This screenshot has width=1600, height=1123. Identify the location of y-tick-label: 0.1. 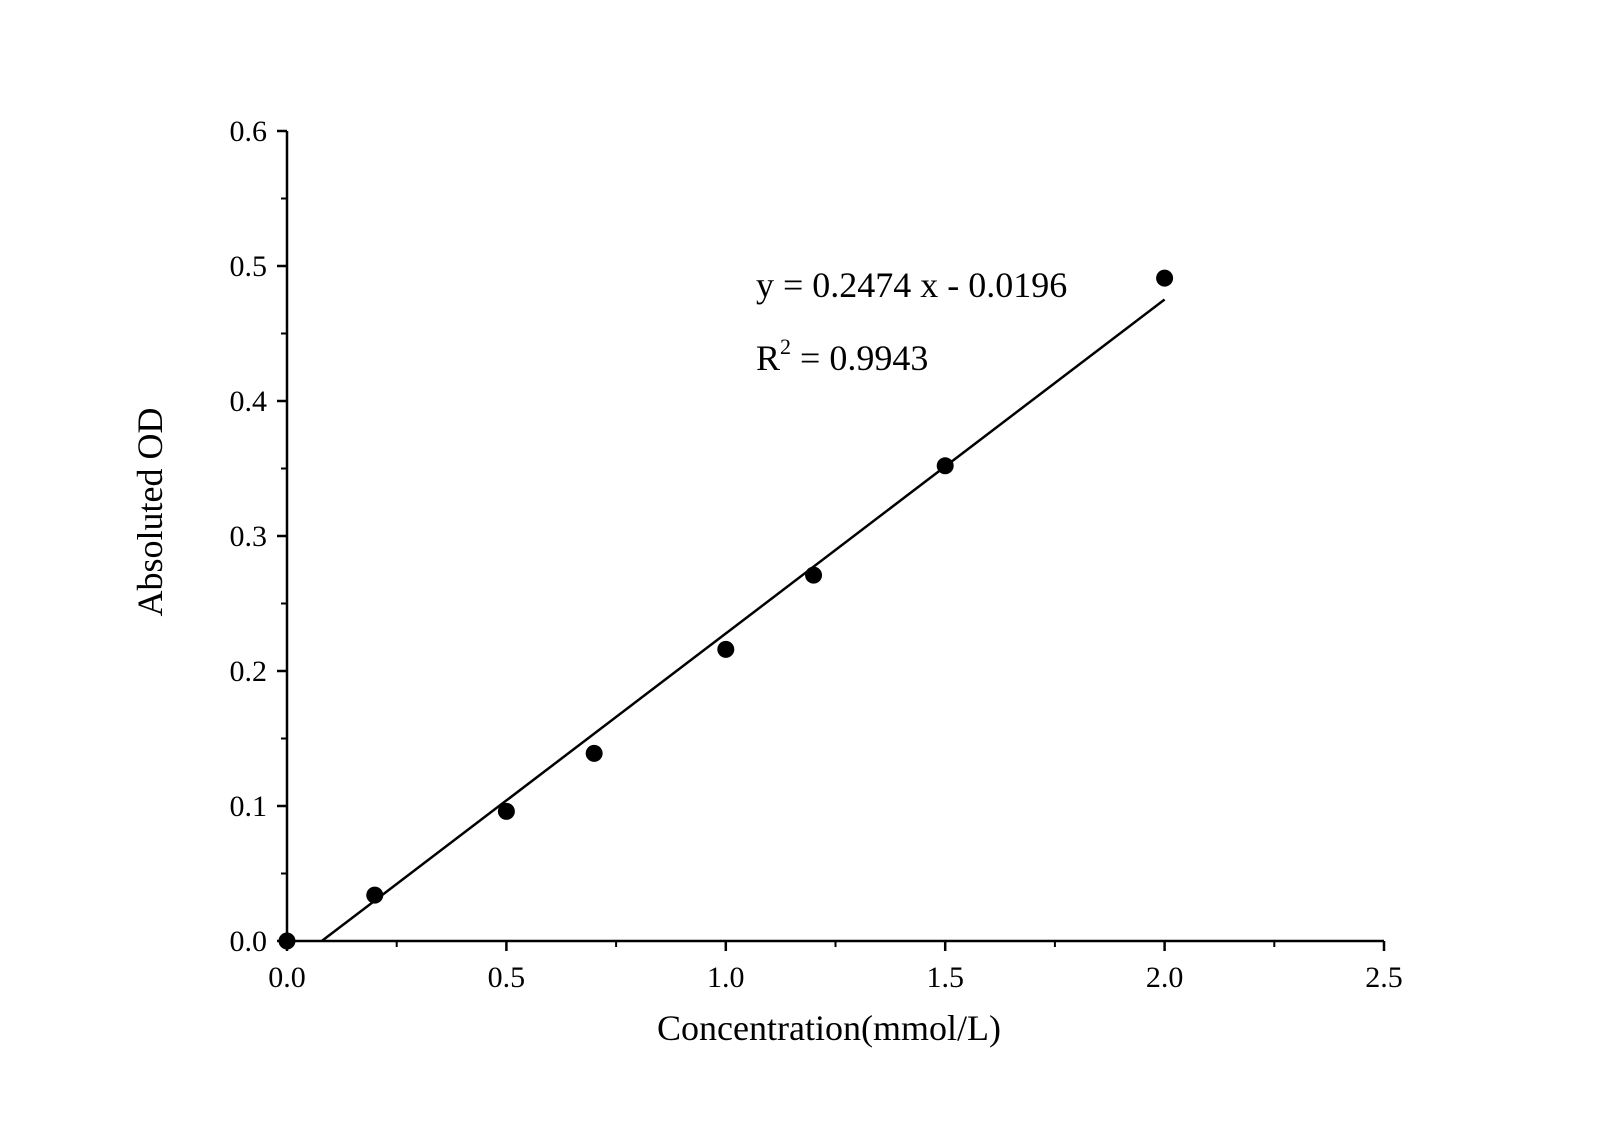
(249, 806).